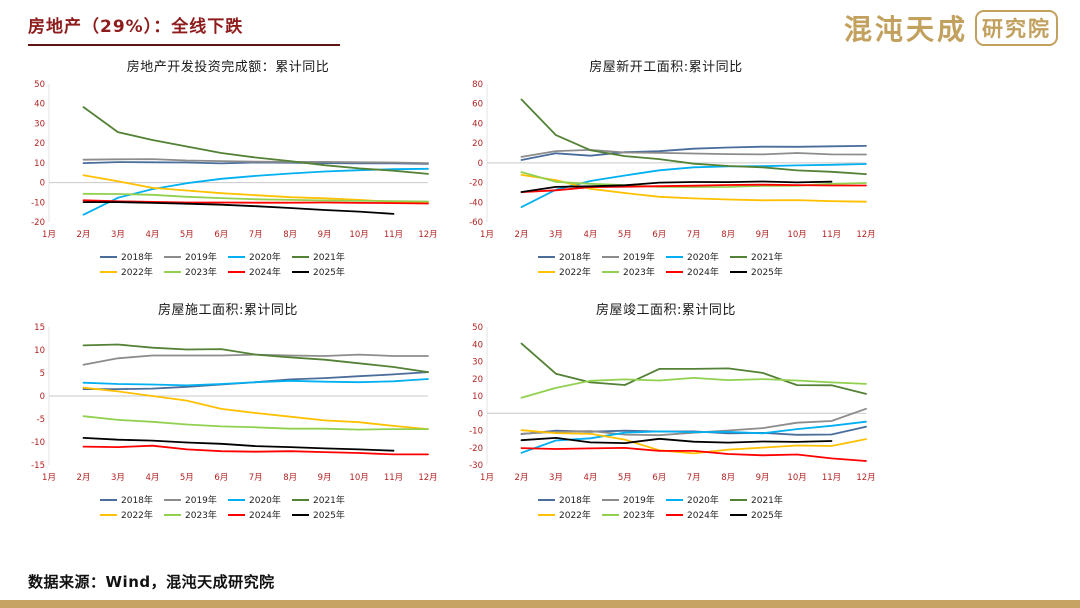 The width and height of the screenshot is (1080, 608). Describe the element at coordinates (477, 105) in the screenshot. I see `y-tick-label: 60` at that location.